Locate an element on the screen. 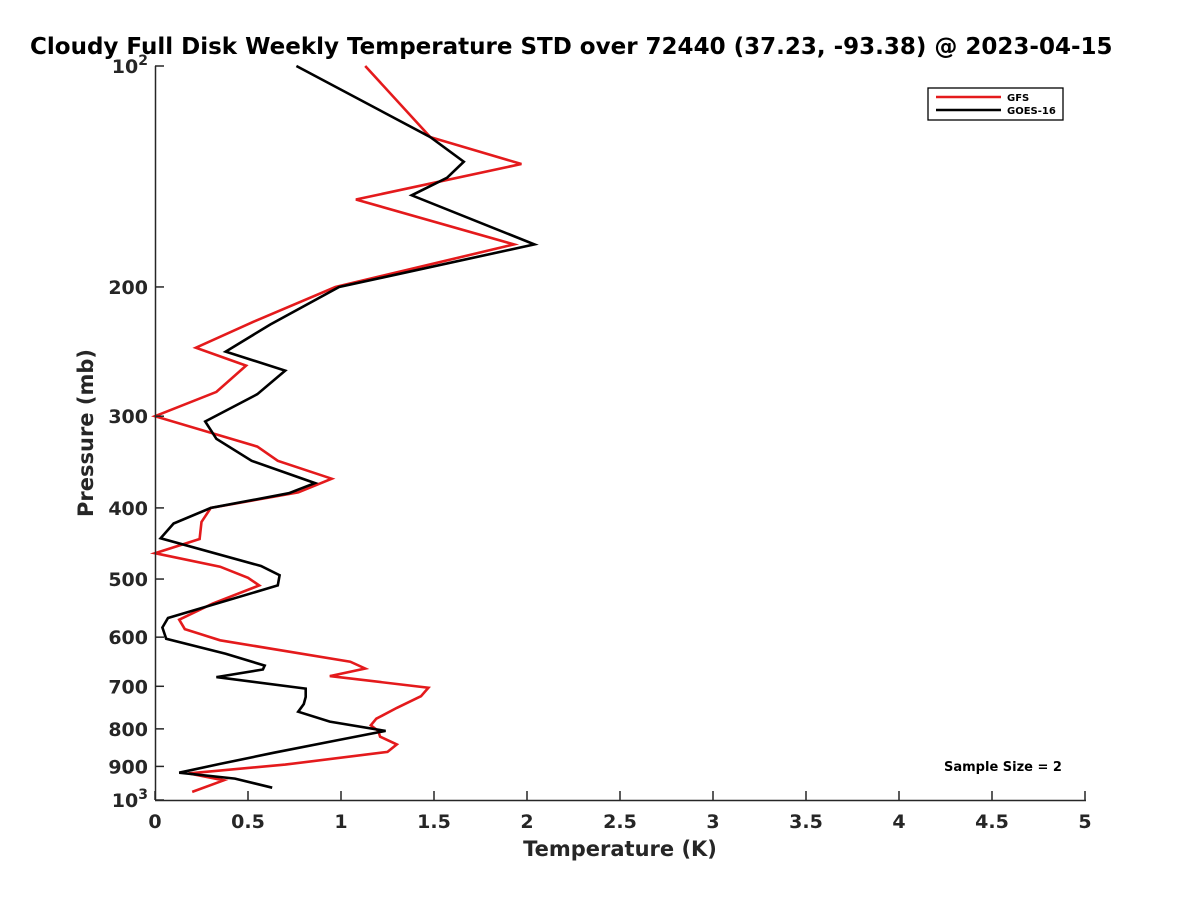  legend-label-goes16: GOES-16 is located at coordinates (1031, 111).